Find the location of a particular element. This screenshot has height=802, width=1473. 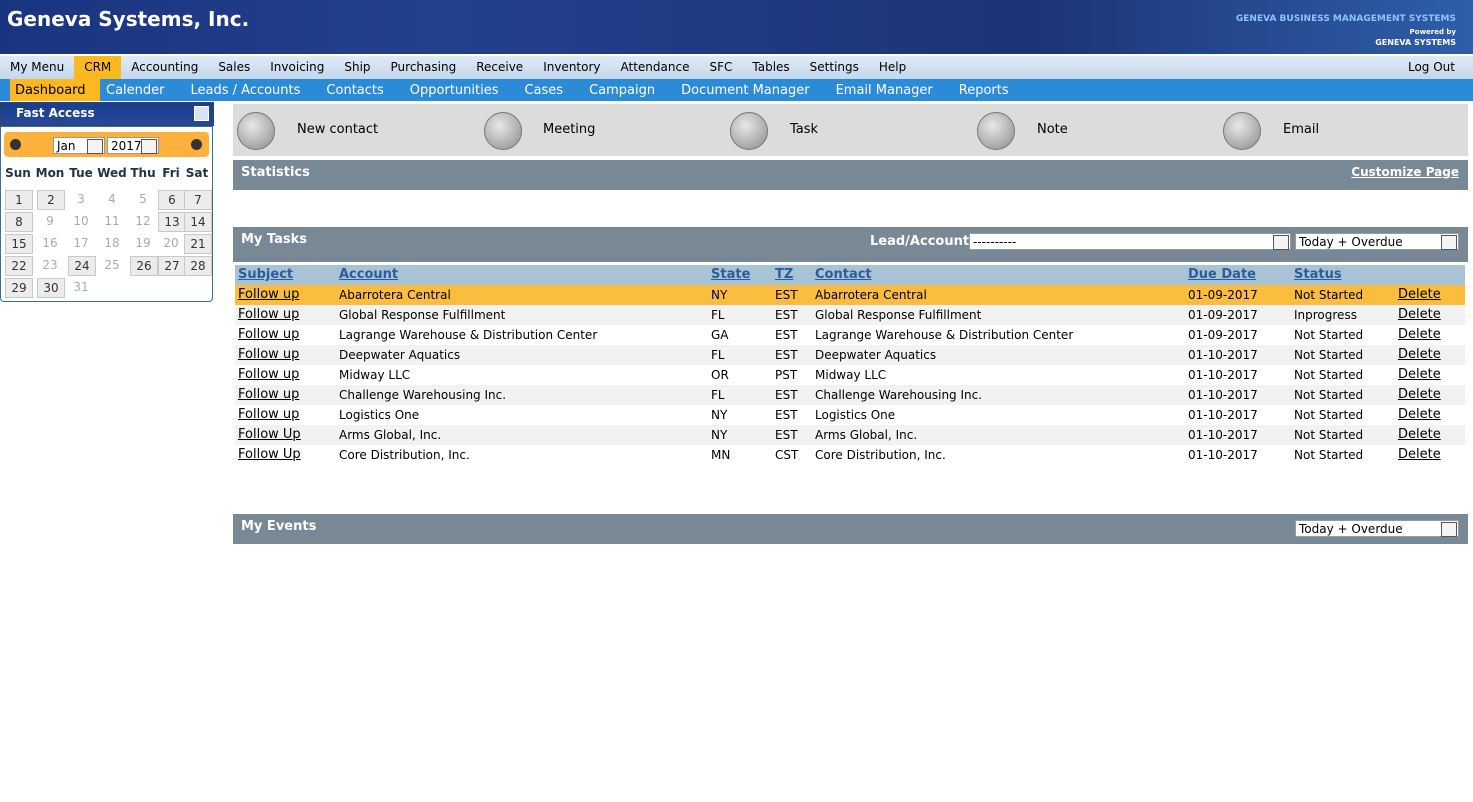

column-header: Account is located at coordinates (369, 274).